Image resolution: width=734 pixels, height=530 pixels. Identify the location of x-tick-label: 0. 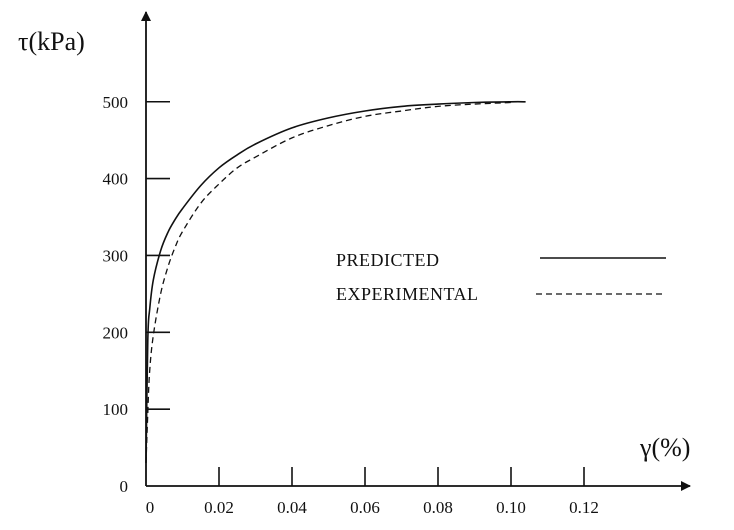
(150, 507).